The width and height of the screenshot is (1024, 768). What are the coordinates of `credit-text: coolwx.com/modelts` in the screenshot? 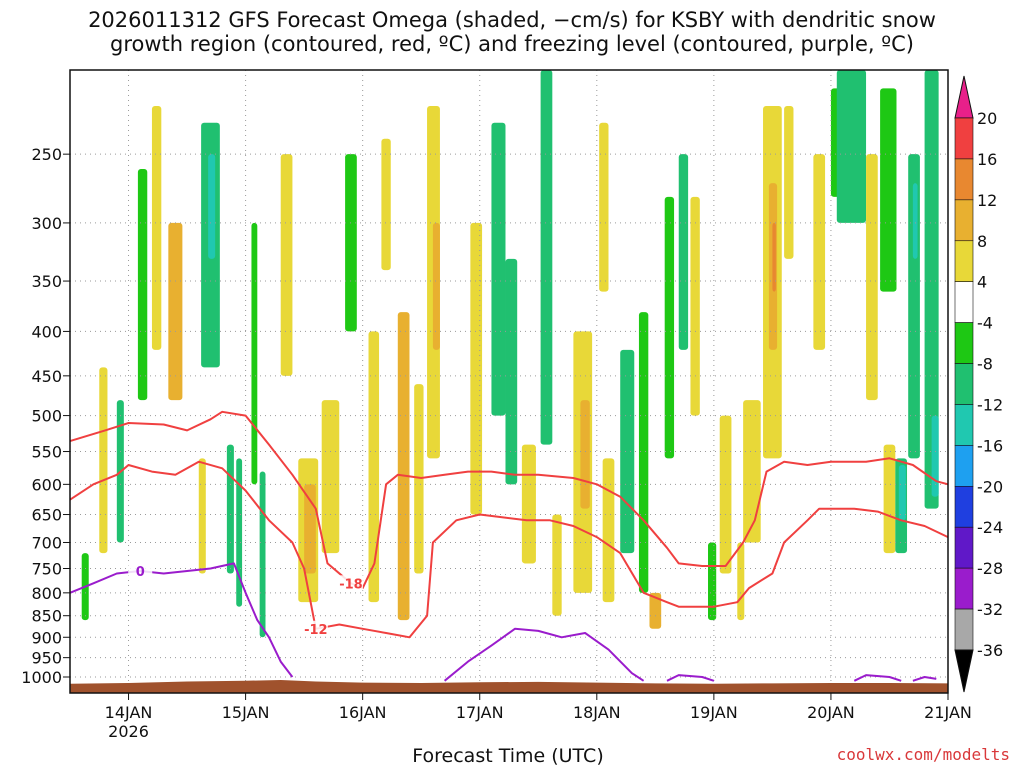 It's located at (923, 754).